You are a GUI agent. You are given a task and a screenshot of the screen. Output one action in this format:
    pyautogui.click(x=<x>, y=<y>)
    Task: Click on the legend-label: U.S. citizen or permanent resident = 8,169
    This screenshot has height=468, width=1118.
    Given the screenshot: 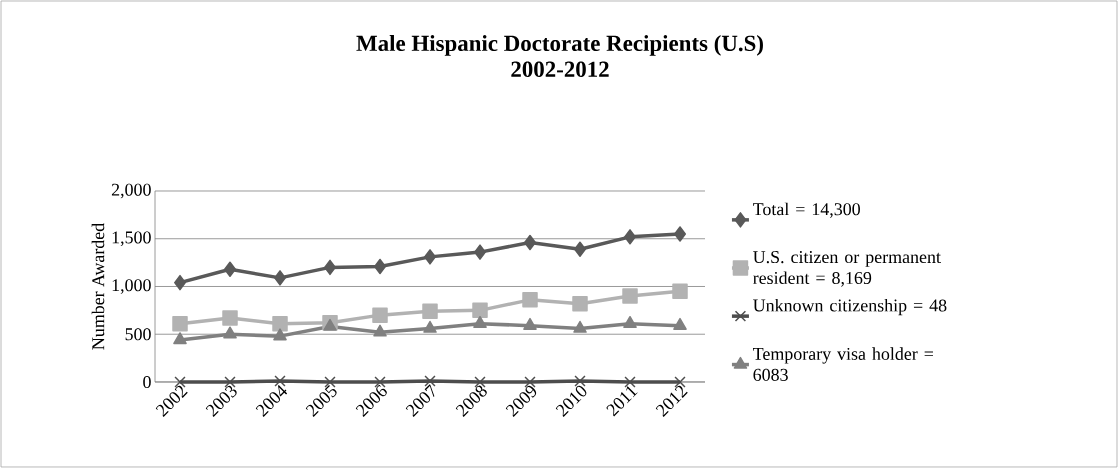 What is the action you would take?
    pyautogui.click(x=847, y=269)
    